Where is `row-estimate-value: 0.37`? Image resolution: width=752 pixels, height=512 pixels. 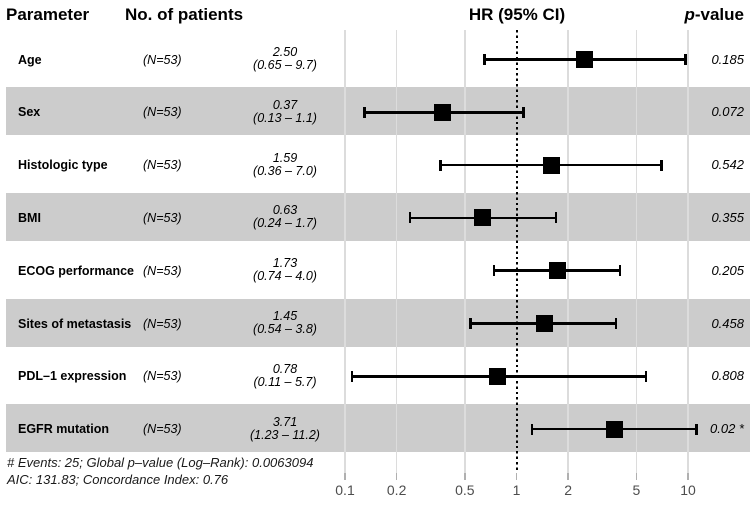 row-estimate-value: 0.37 is located at coordinates (285, 104).